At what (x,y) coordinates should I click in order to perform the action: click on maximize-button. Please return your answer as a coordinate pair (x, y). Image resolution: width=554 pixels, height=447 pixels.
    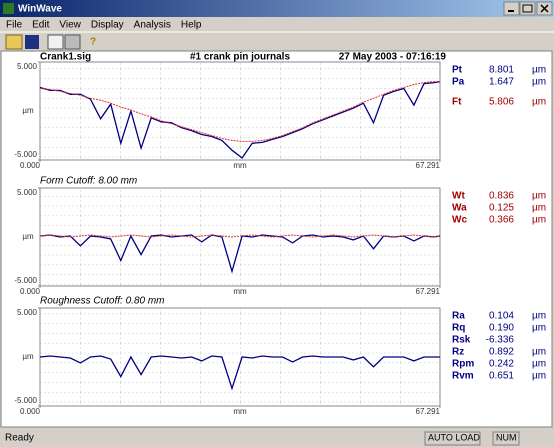
    Looking at the image, I should click on (527, 8).